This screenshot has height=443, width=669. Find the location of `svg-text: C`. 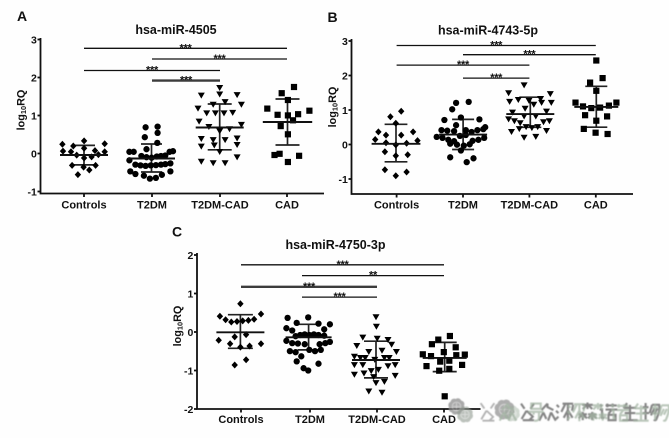

svg-text: C is located at coordinates (177, 232).